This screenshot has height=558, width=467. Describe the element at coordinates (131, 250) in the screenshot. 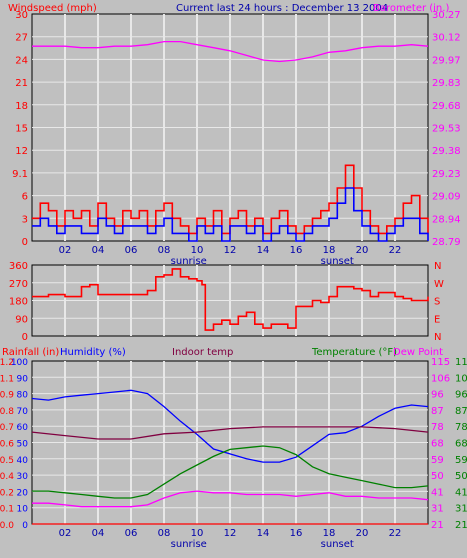

I see `wind-barometer-panel-x-tick-label: 06` at that location.